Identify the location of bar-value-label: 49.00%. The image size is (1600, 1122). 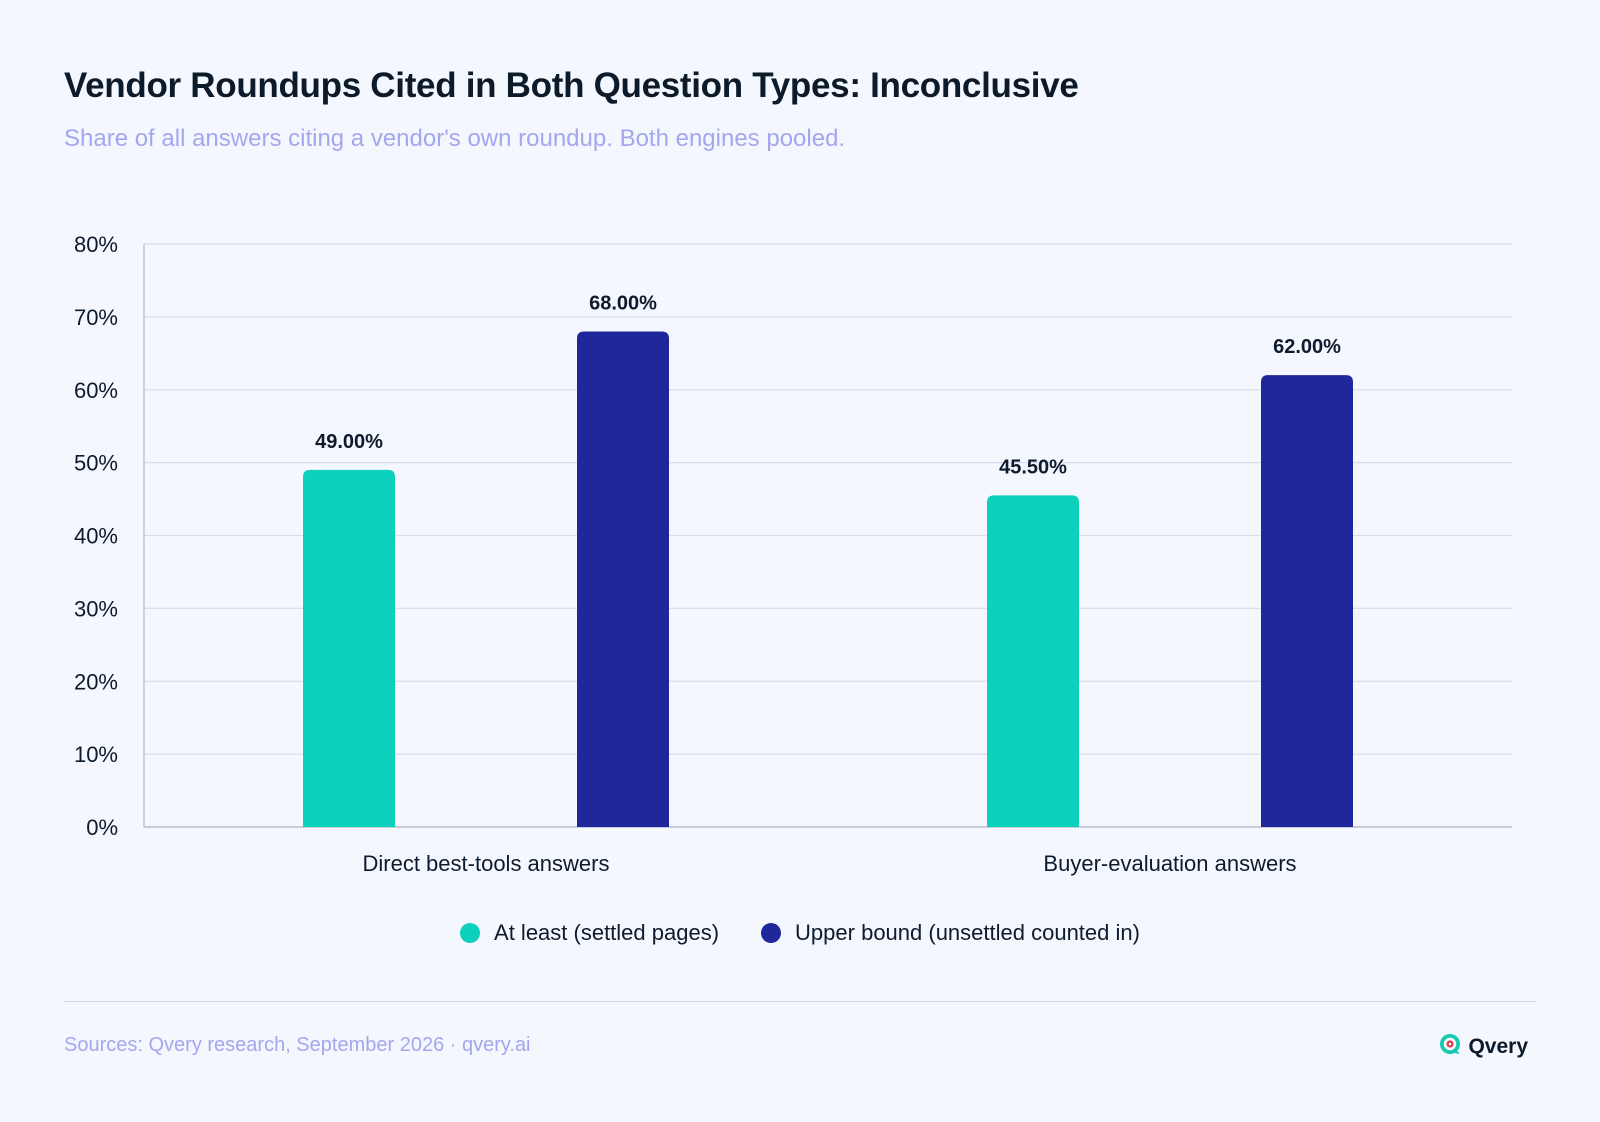
(349, 442).